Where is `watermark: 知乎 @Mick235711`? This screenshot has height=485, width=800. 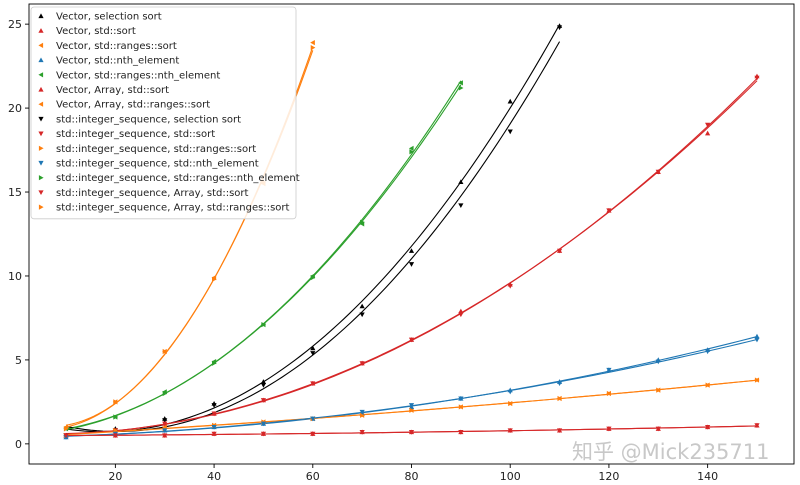 watermark: 知乎 @Mick235711 is located at coordinates (671, 452).